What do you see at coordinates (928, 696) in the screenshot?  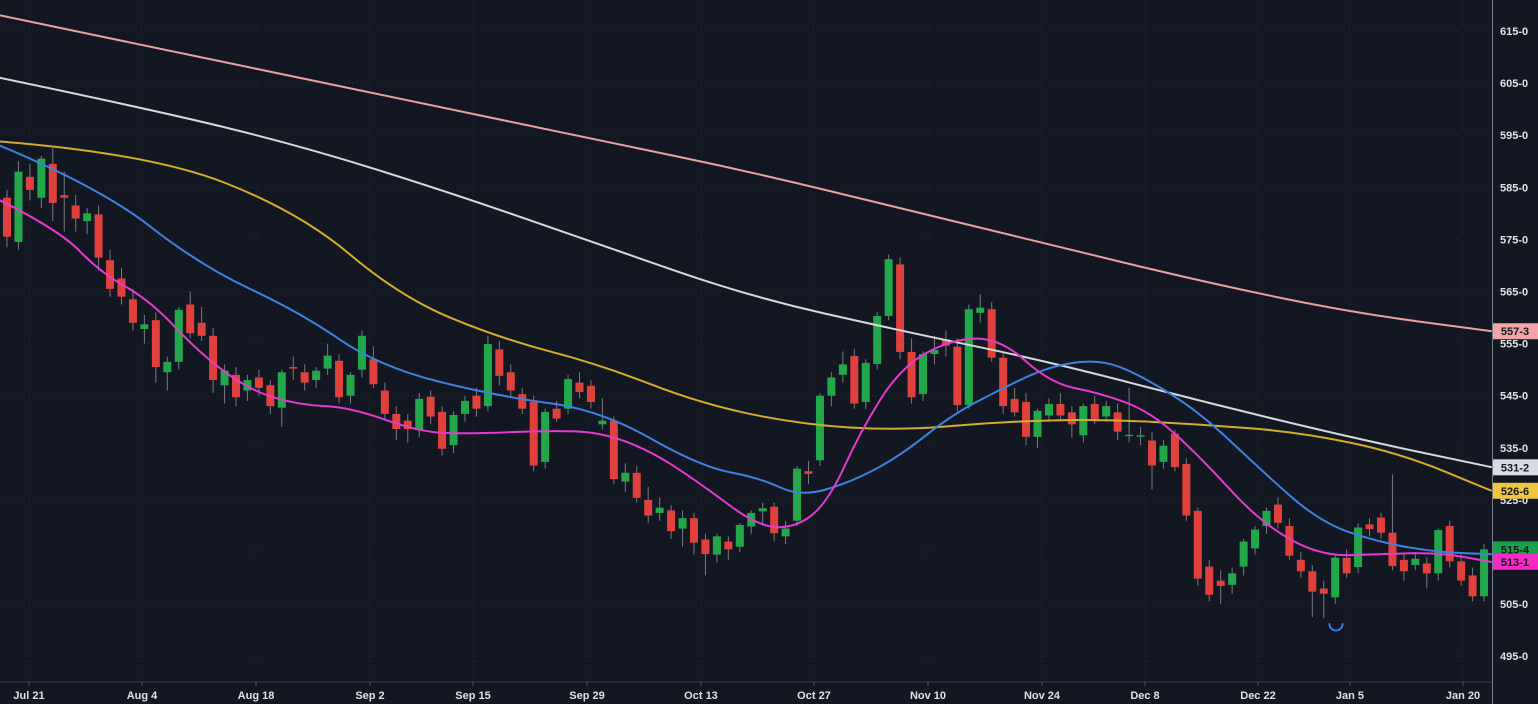 I see `date-tick-label: Nov 10` at bounding box center [928, 696].